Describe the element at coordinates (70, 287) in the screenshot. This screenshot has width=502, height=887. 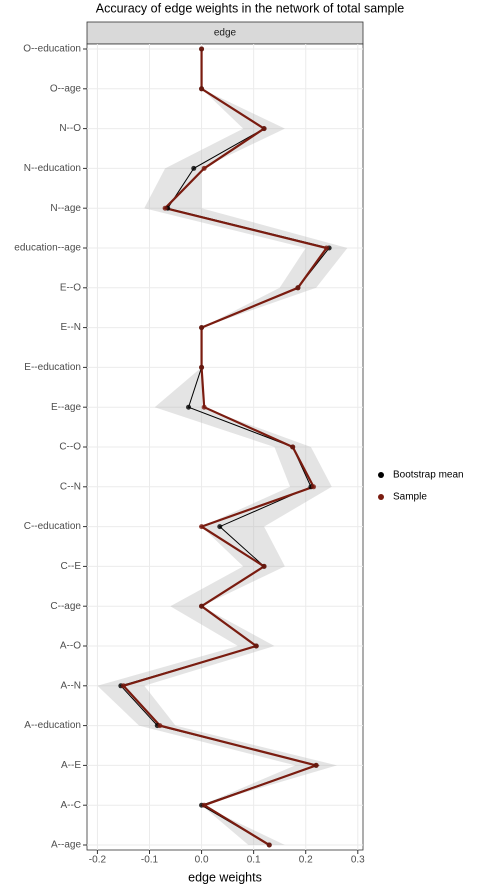
I see `y-tick-label: E--O` at that location.